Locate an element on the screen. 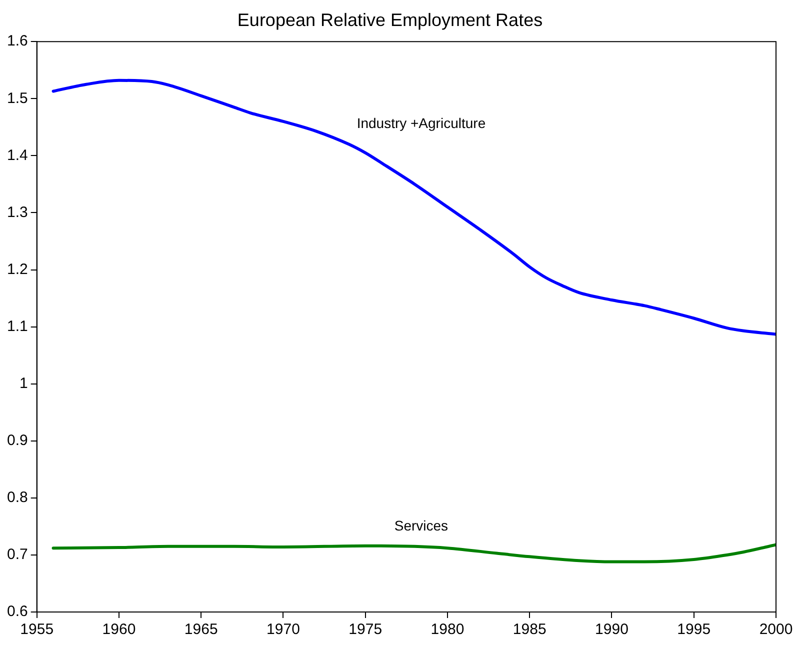 This screenshot has height=646, width=798. line-series is located at coordinates (414, 553).